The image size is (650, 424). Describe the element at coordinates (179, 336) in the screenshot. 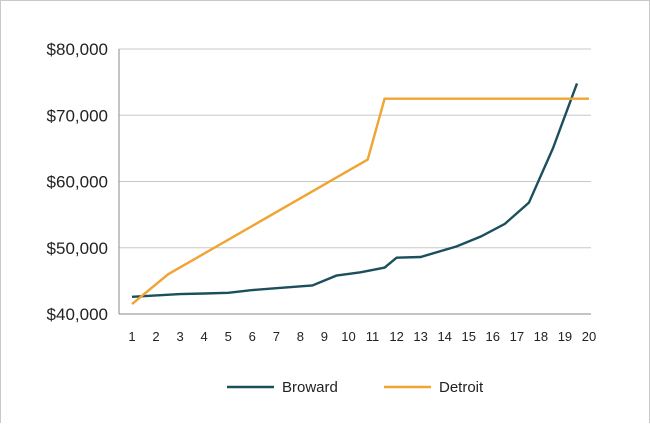

I see `x-tick-label: 3` at that location.